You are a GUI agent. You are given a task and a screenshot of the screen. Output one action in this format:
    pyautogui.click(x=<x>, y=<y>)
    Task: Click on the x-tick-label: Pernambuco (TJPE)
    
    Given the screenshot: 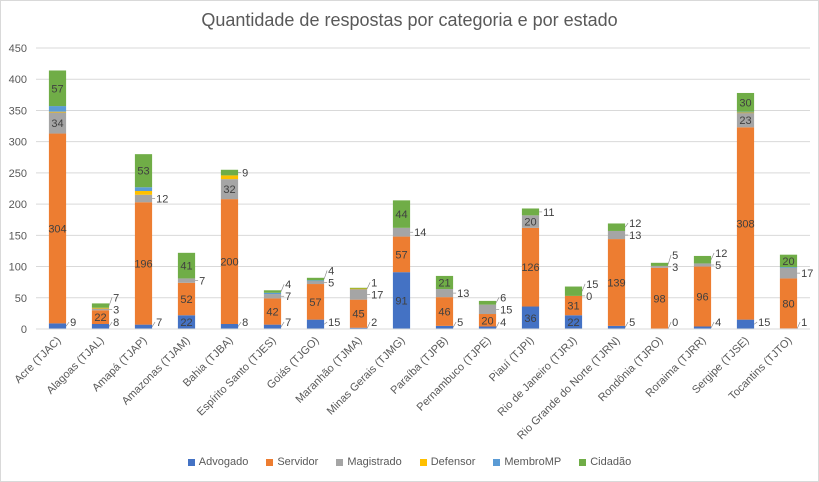 What is the action you would take?
    pyautogui.click(x=454, y=374)
    